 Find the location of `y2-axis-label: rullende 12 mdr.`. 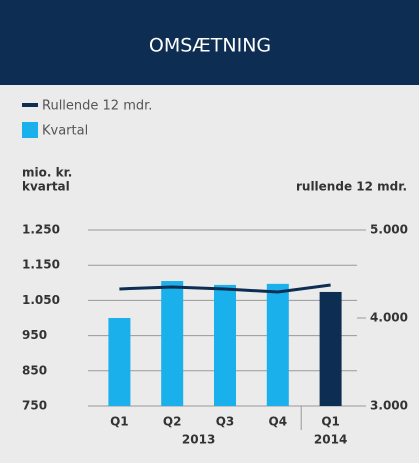

y2-axis-label: rullende 12 mdr. is located at coordinates (351, 187).